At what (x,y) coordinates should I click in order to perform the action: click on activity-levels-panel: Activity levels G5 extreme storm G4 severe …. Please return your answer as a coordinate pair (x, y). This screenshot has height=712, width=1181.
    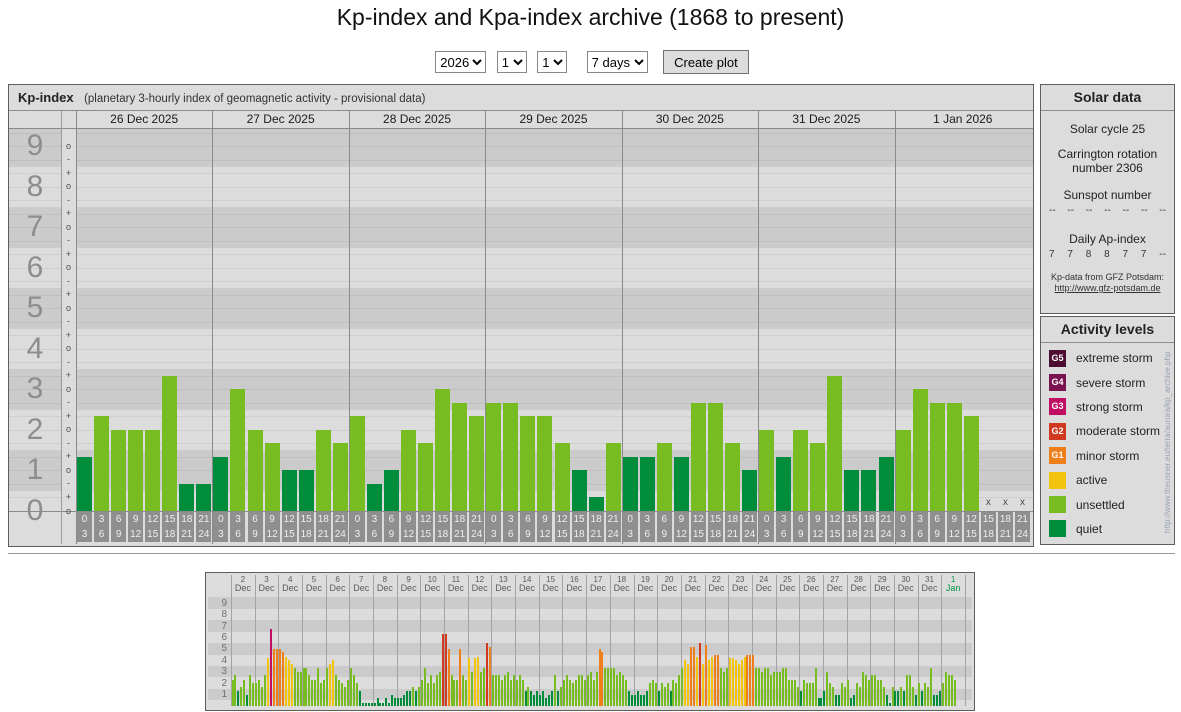
    Looking at the image, I should click on (1107, 430).